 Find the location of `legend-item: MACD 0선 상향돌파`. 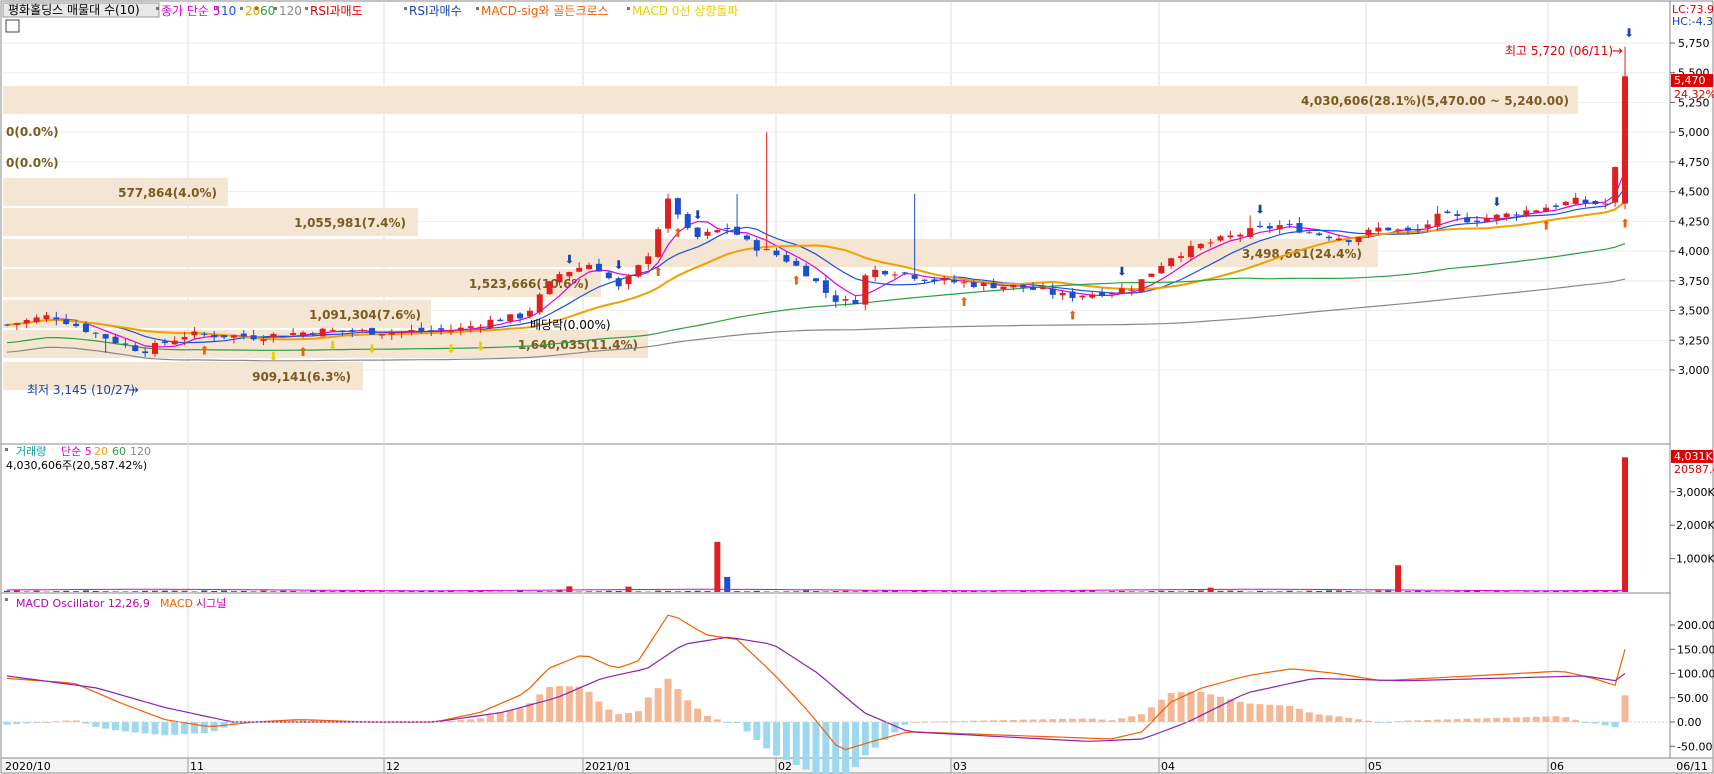

legend-item: MACD 0선 상향돌파 is located at coordinates (685, 11).